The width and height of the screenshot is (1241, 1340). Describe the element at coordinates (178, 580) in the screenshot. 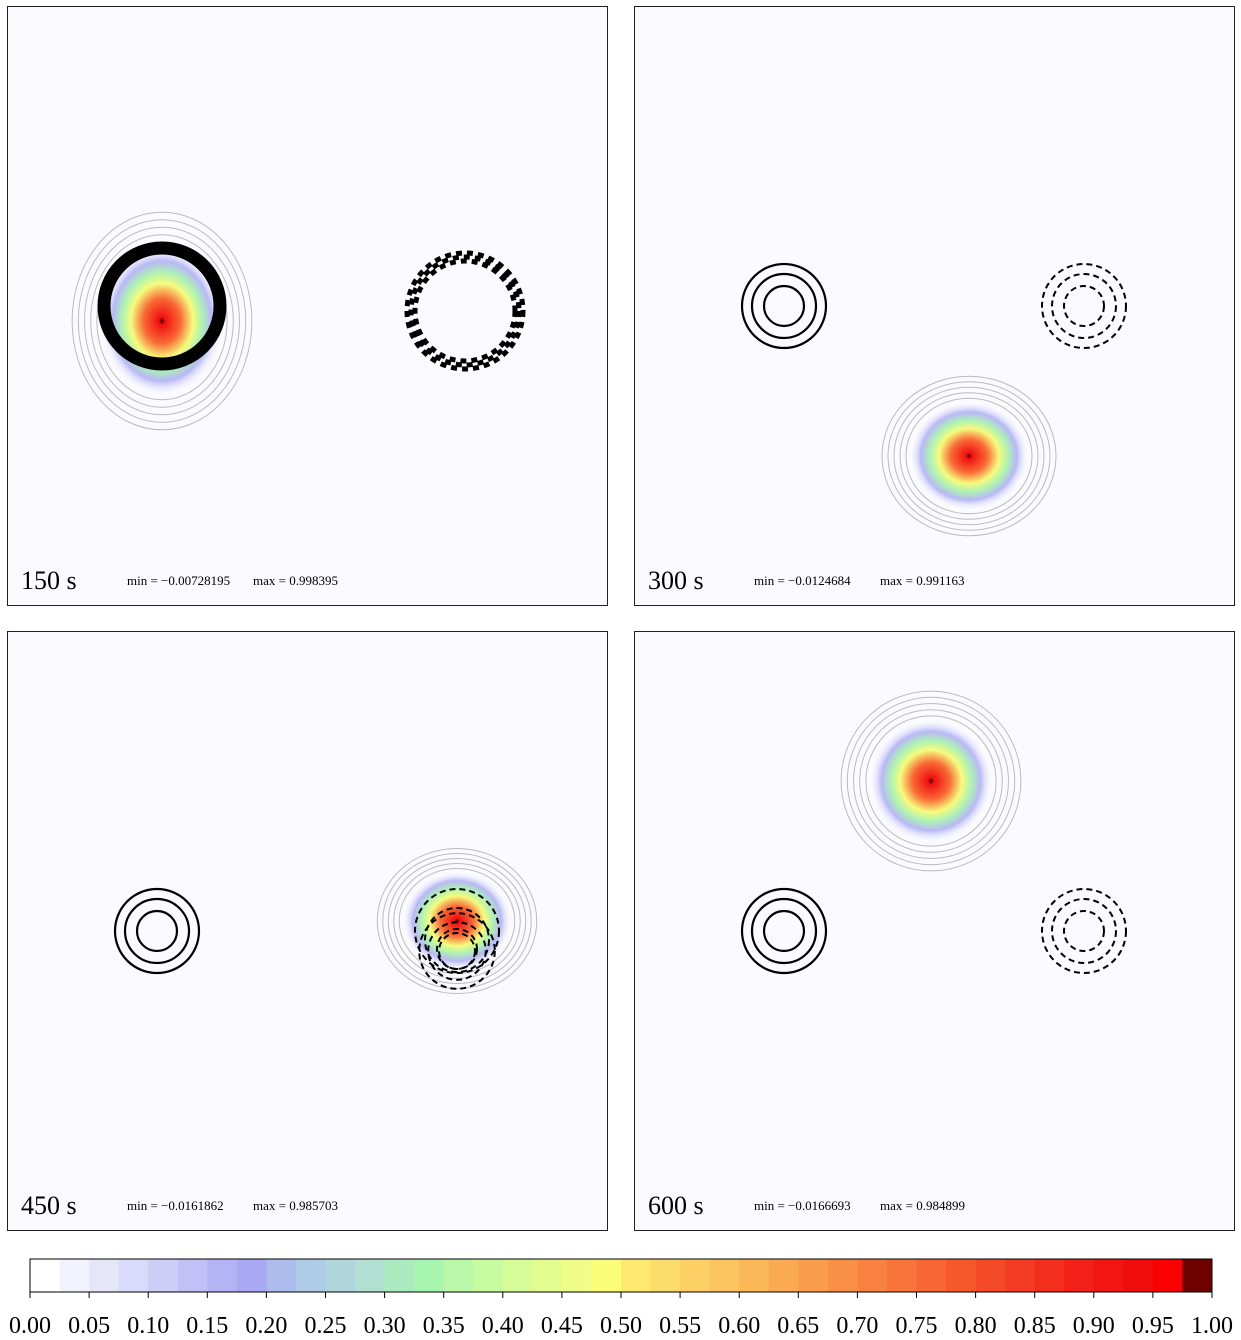

I see `min-label: min = −0.00728195` at that location.